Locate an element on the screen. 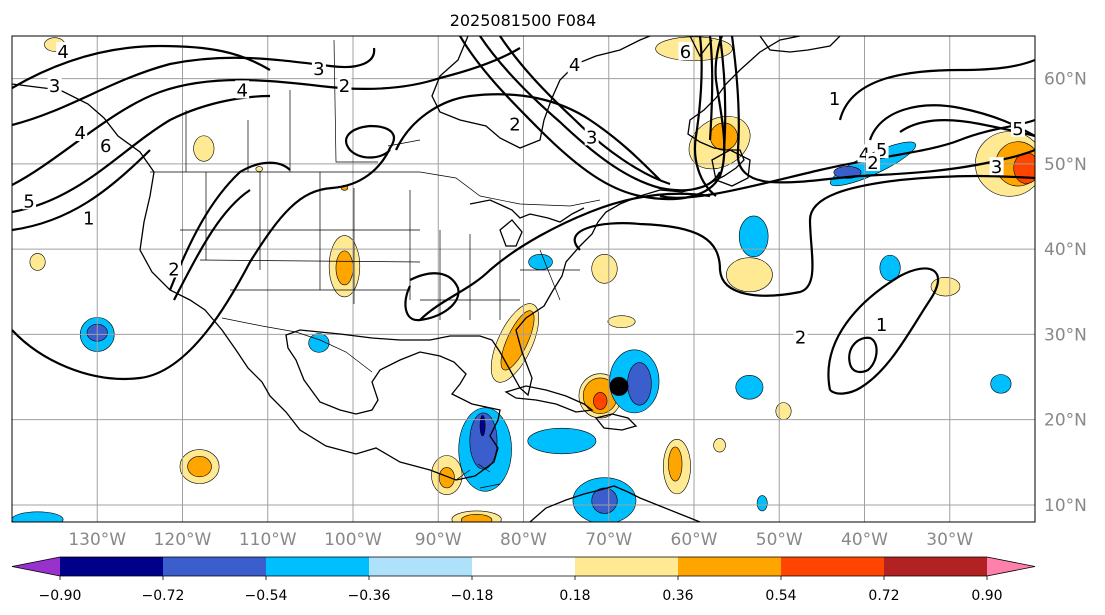 This screenshot has height=615, width=1105. lat-tick-label: 10°N is located at coordinates (1065, 506).